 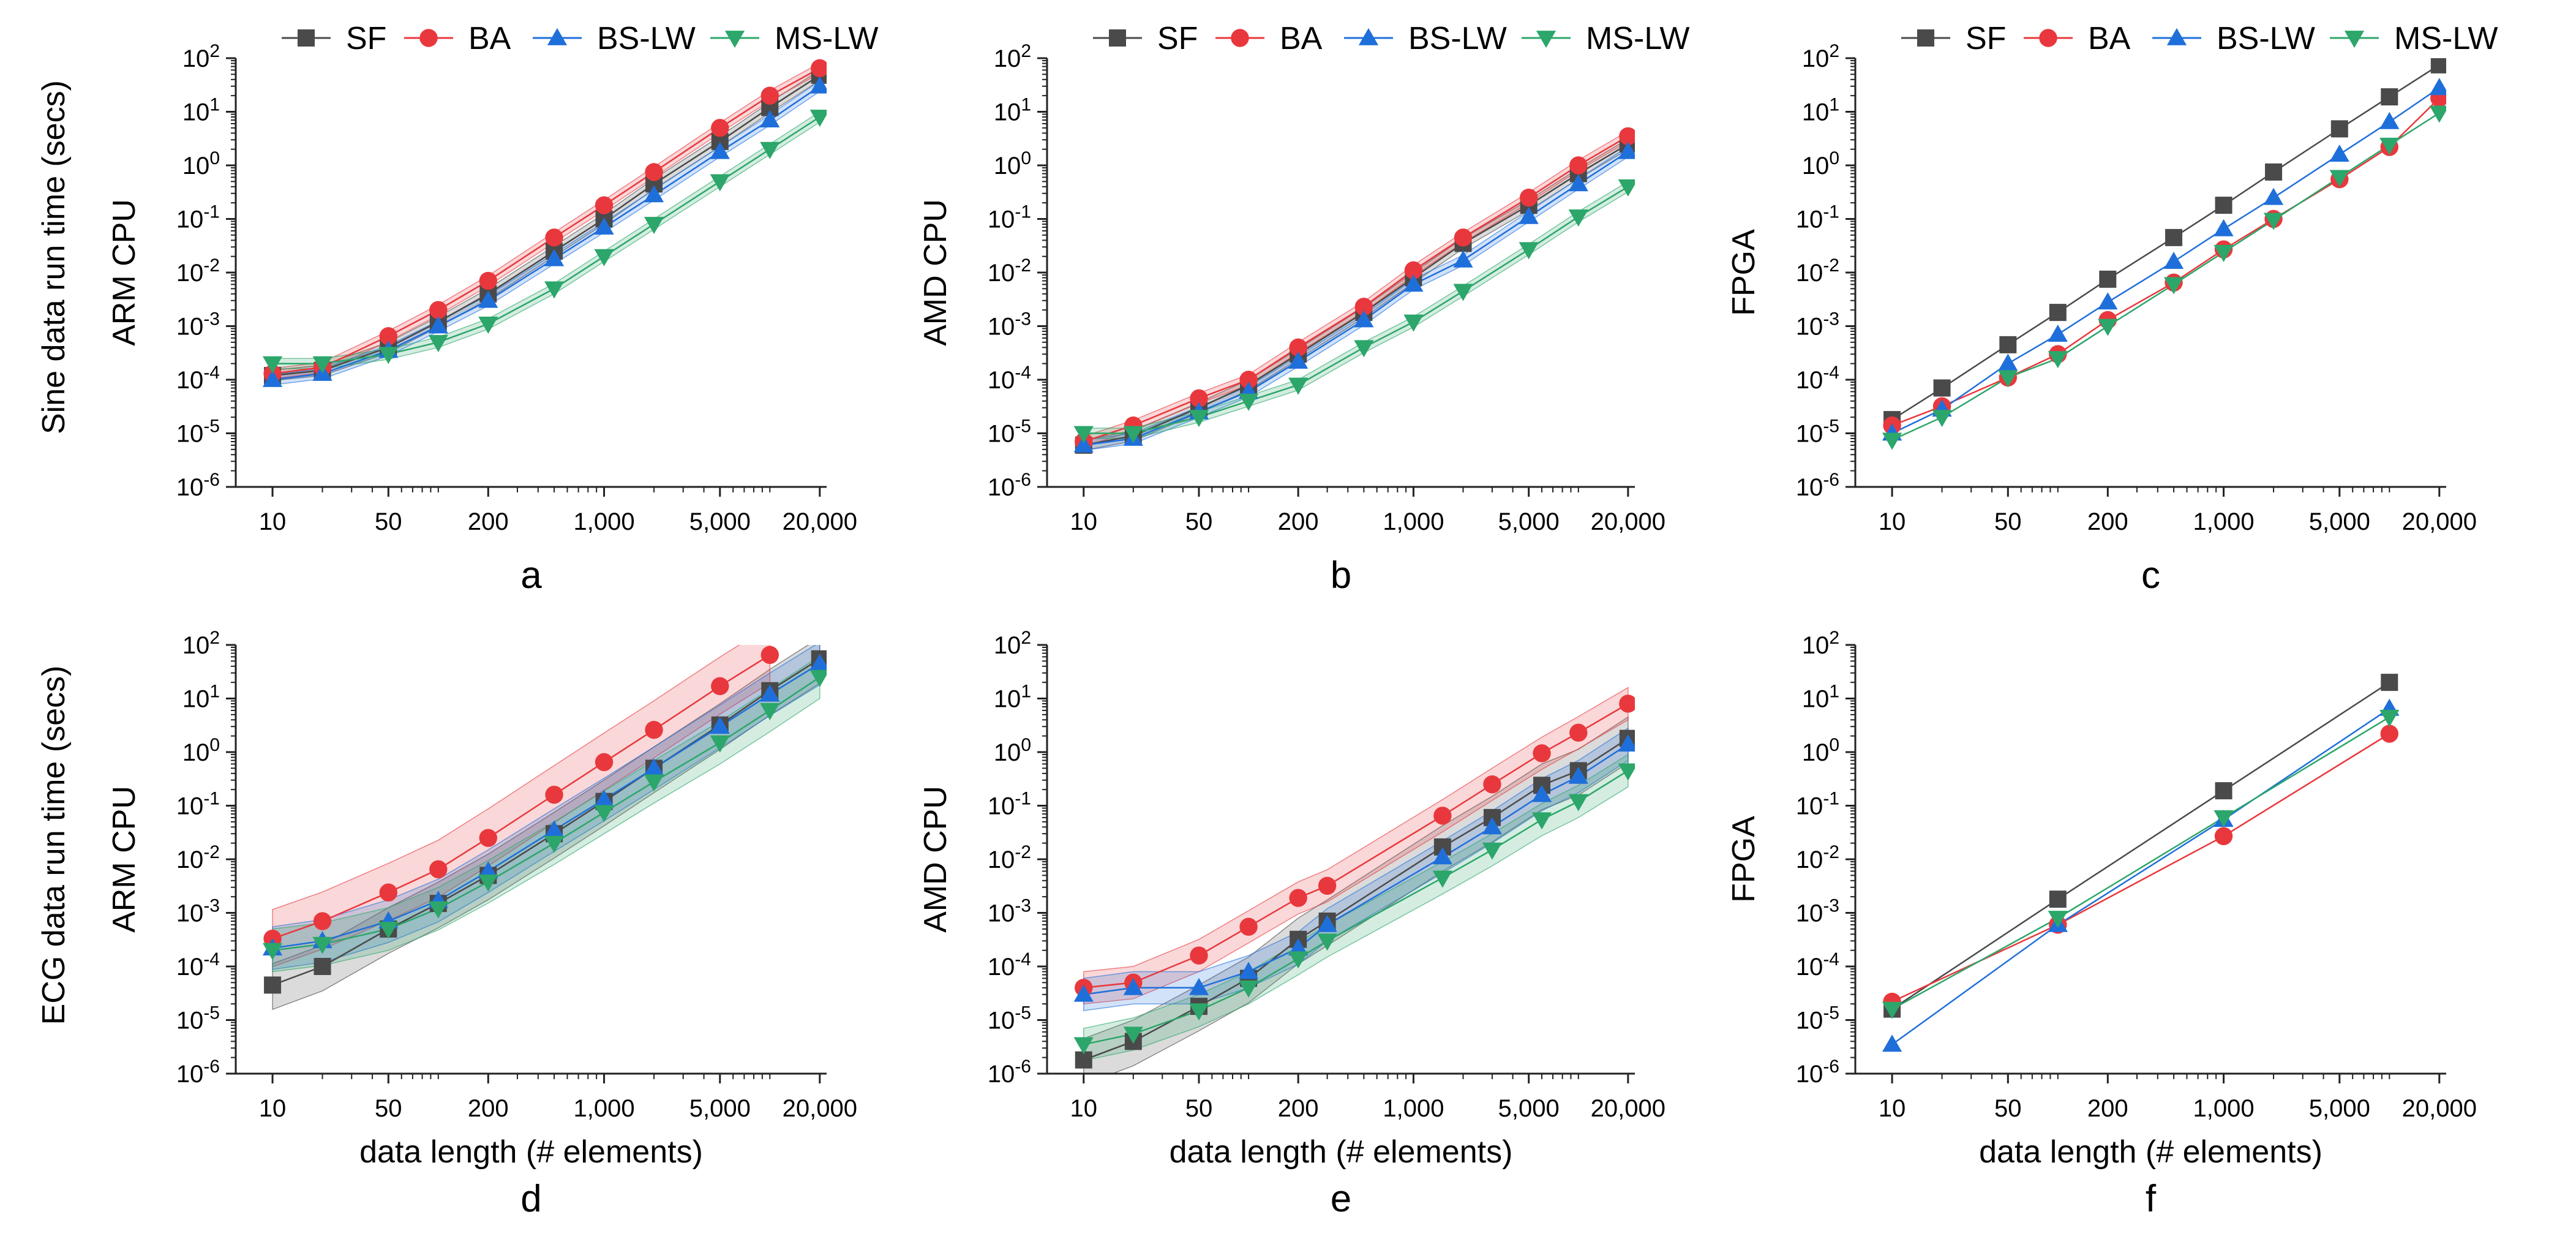 What do you see at coordinates (1892, 1108) in the screenshot?
I see `x-tick-label-f-0: 10` at bounding box center [1892, 1108].